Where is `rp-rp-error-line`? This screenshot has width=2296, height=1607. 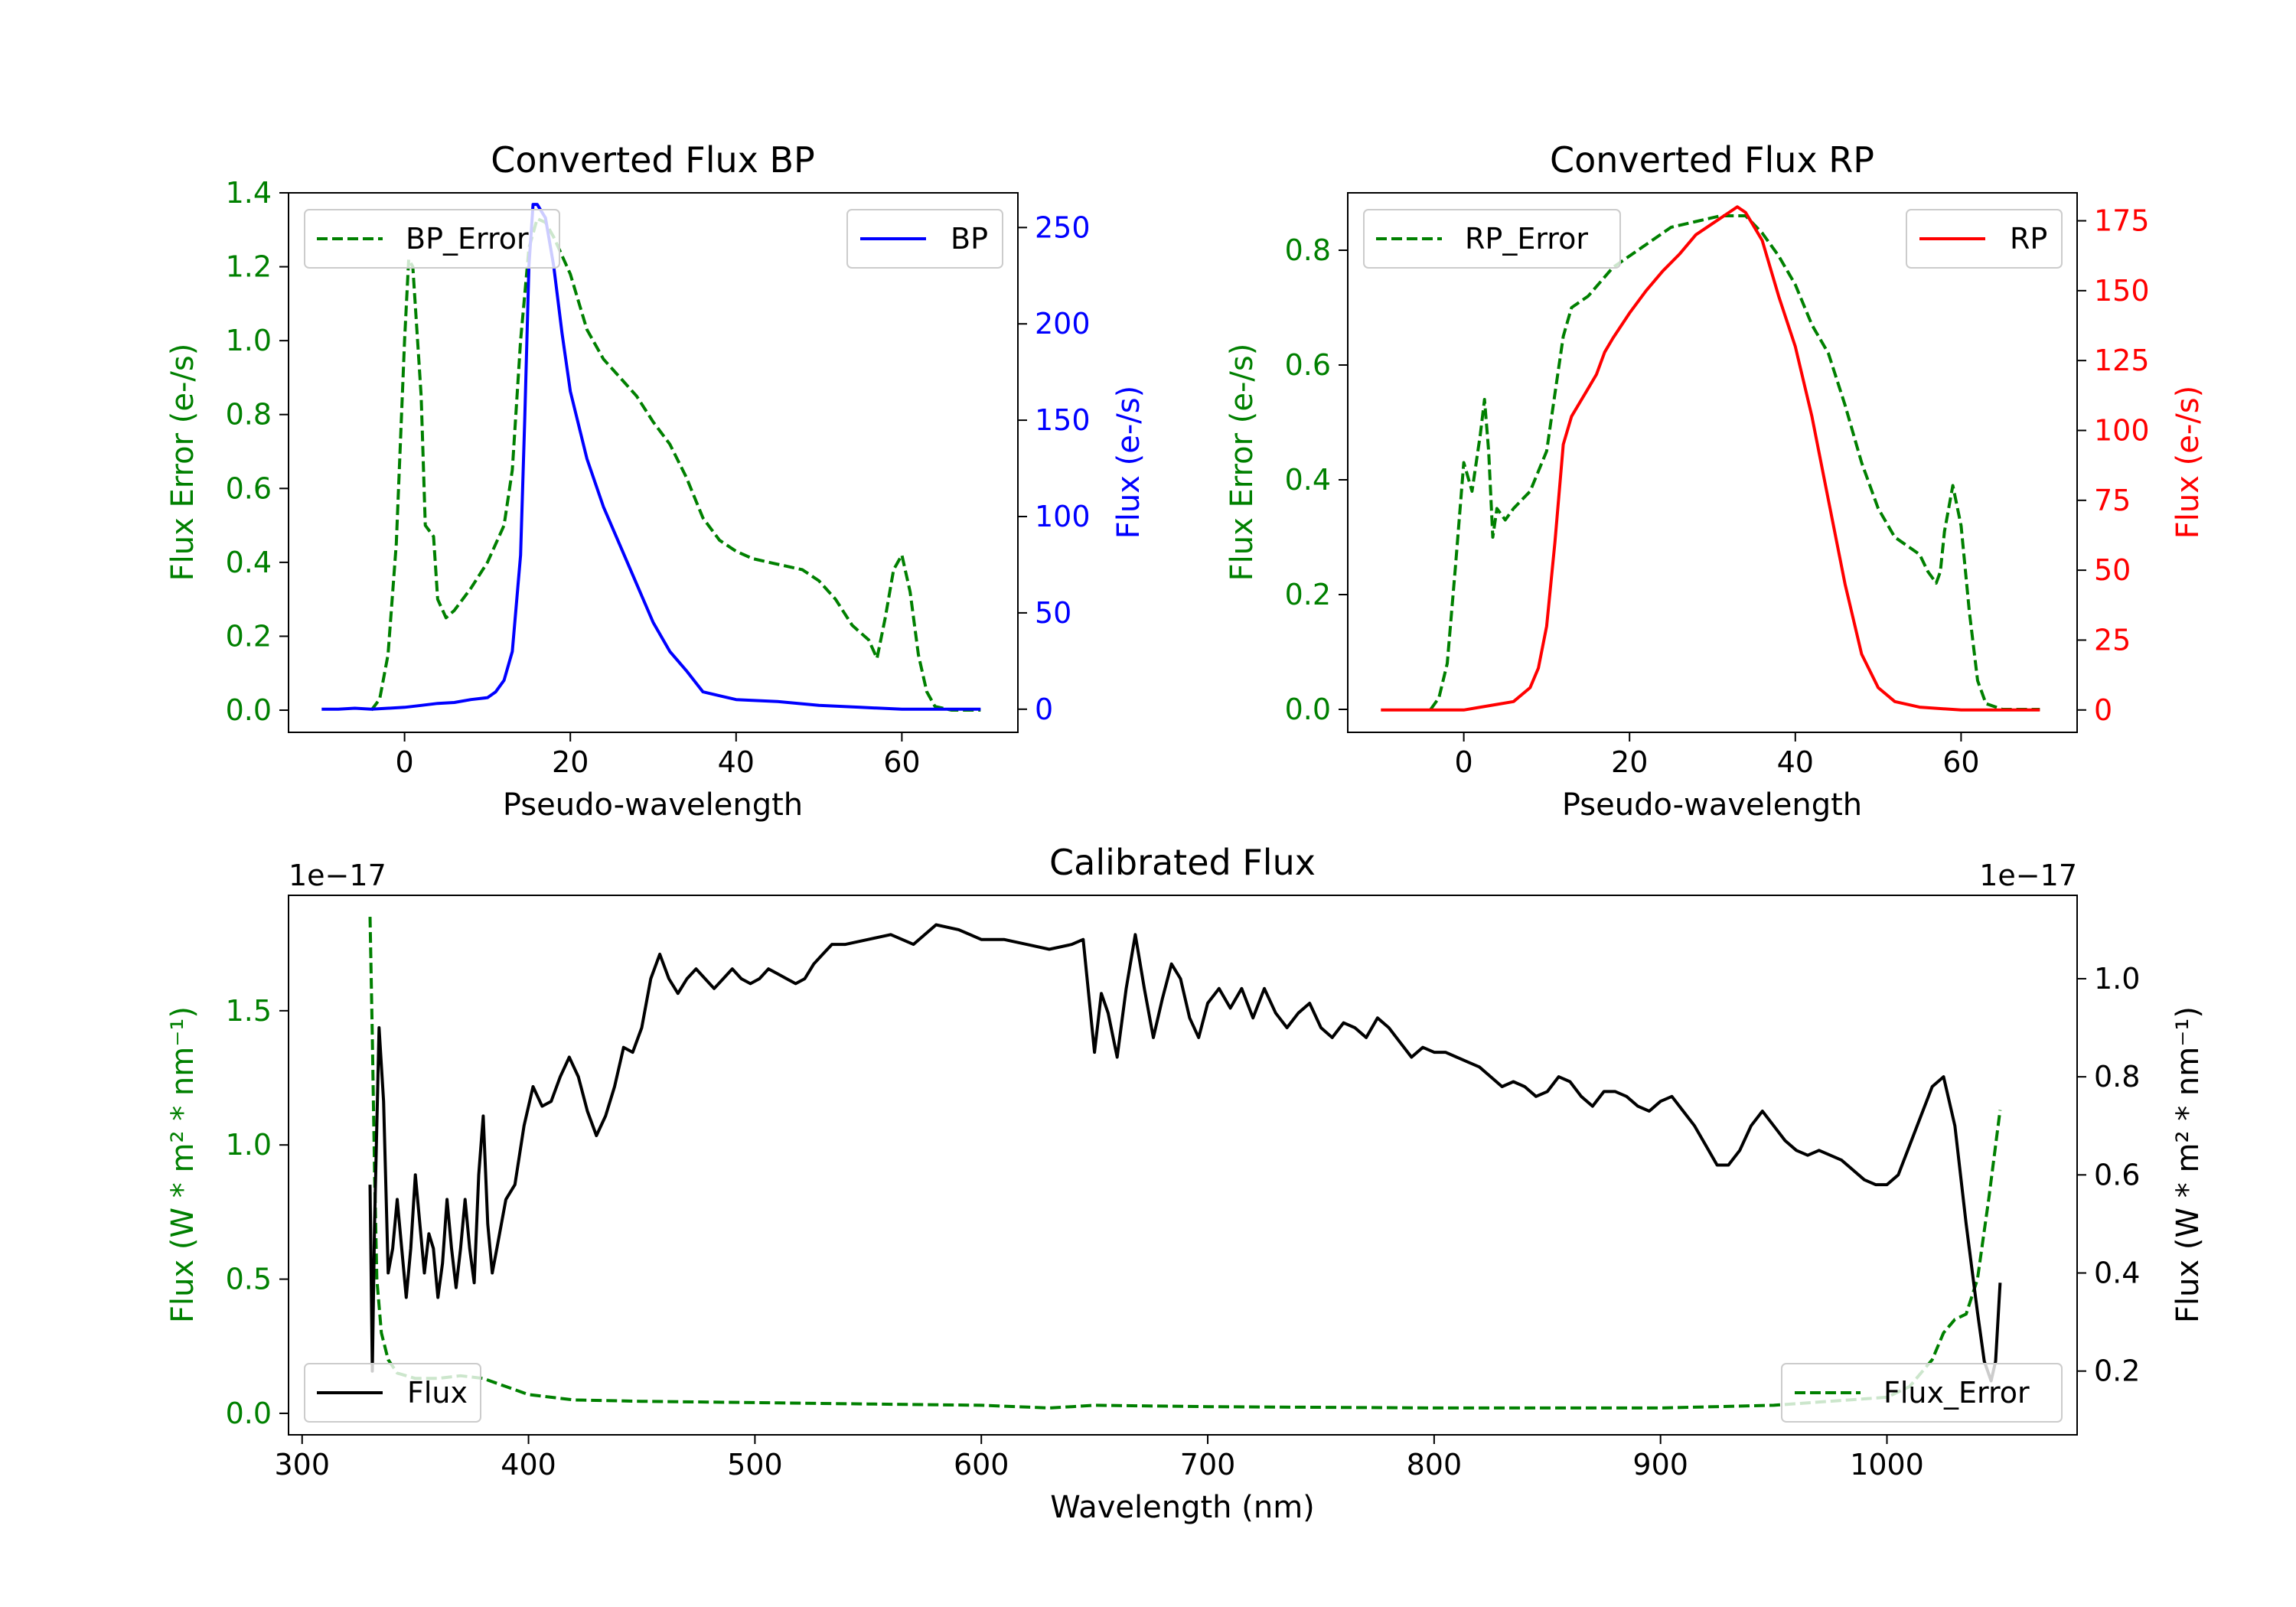
rp-rp-error-line is located at coordinates (1734, 463).